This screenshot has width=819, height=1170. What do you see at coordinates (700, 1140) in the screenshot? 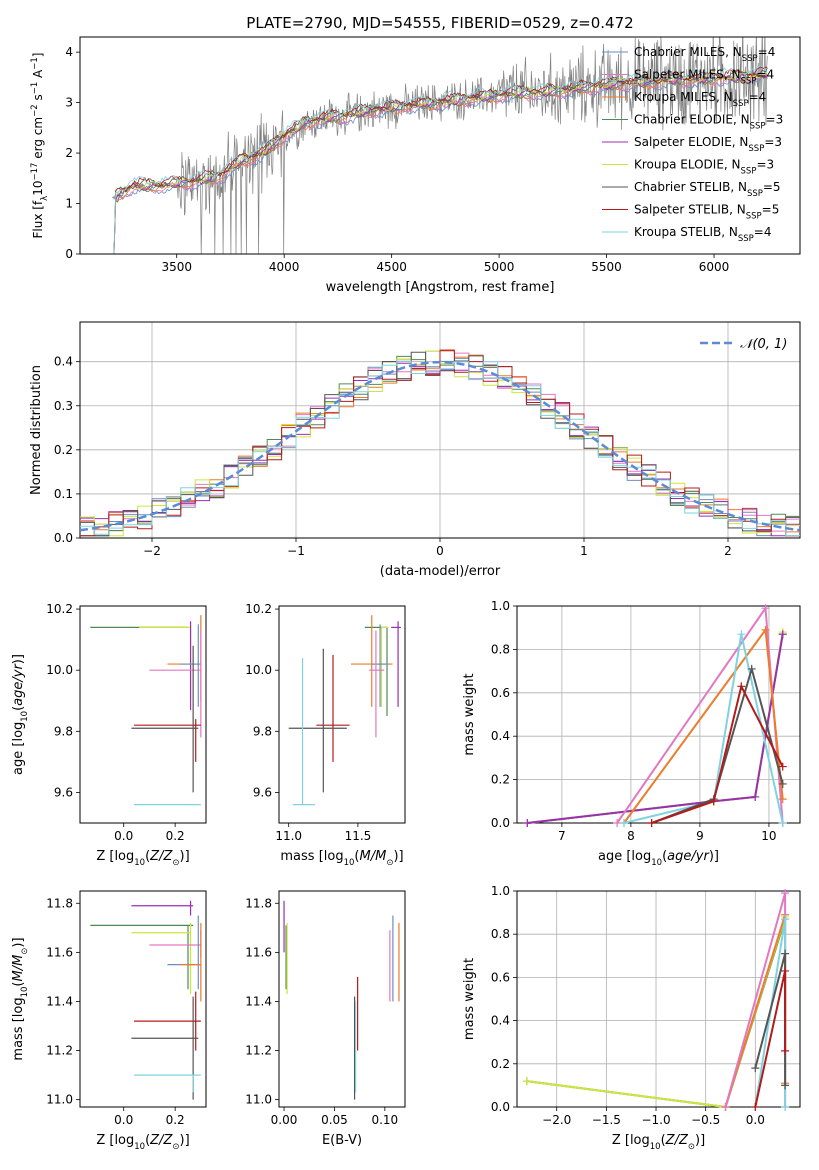
I see `massweight-vs-Z-xlabel-part: )]` at bounding box center [700, 1140].